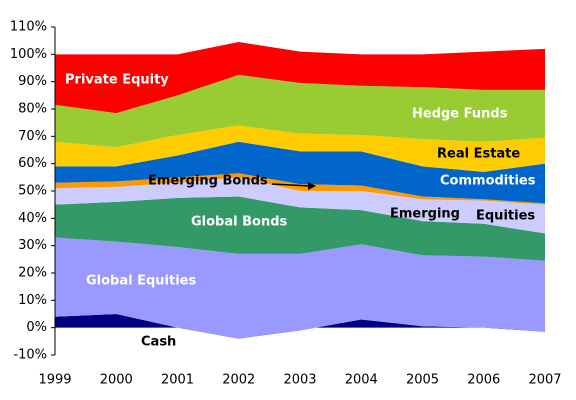 This screenshot has width=576, height=400. I want to click on y-tick-label: 100%, so click(28, 54).